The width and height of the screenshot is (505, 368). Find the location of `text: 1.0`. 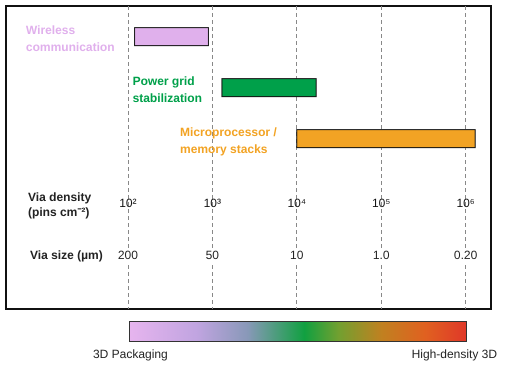

text: 1.0 is located at coordinates (381, 255).